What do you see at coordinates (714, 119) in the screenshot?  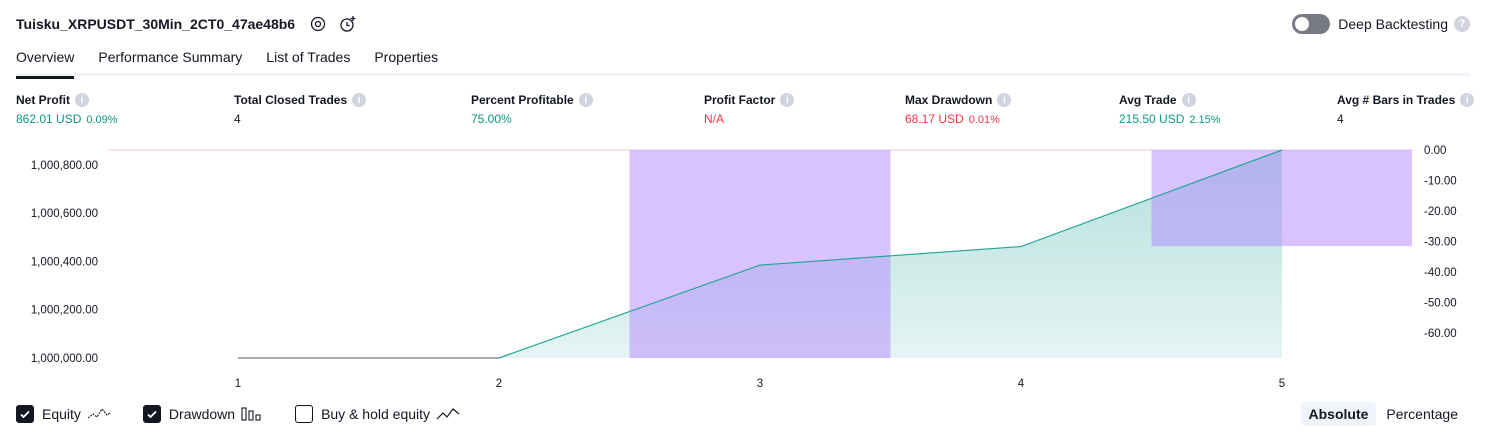 I see `stat-value: N/A` at bounding box center [714, 119].